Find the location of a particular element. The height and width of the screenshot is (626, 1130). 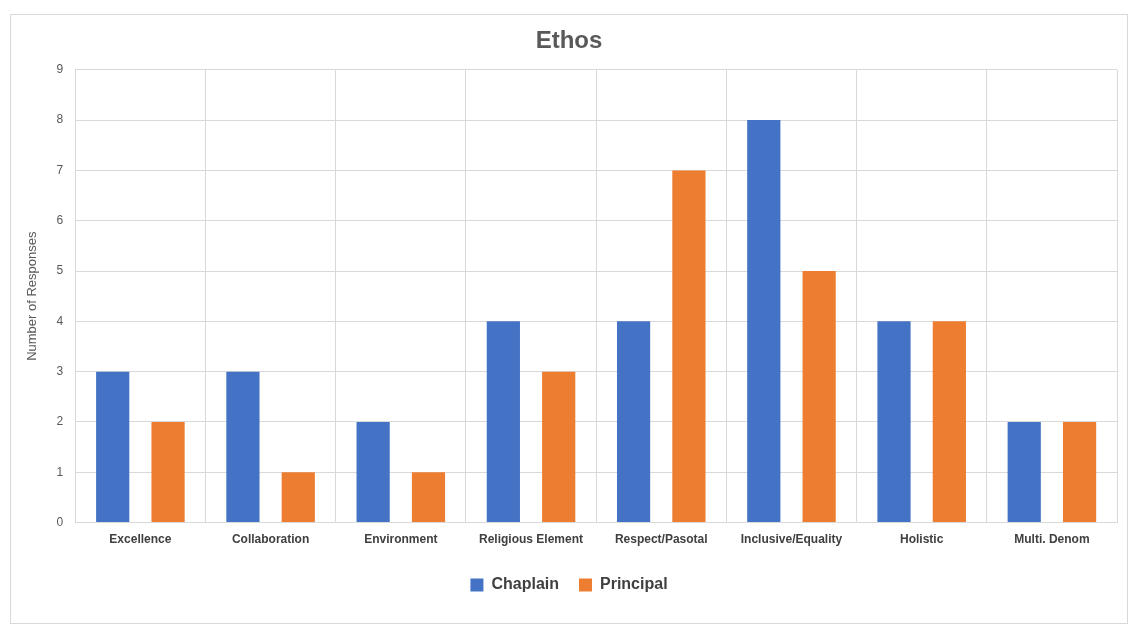

x-tick-label: Inclusive/Equality is located at coordinates (791, 539).